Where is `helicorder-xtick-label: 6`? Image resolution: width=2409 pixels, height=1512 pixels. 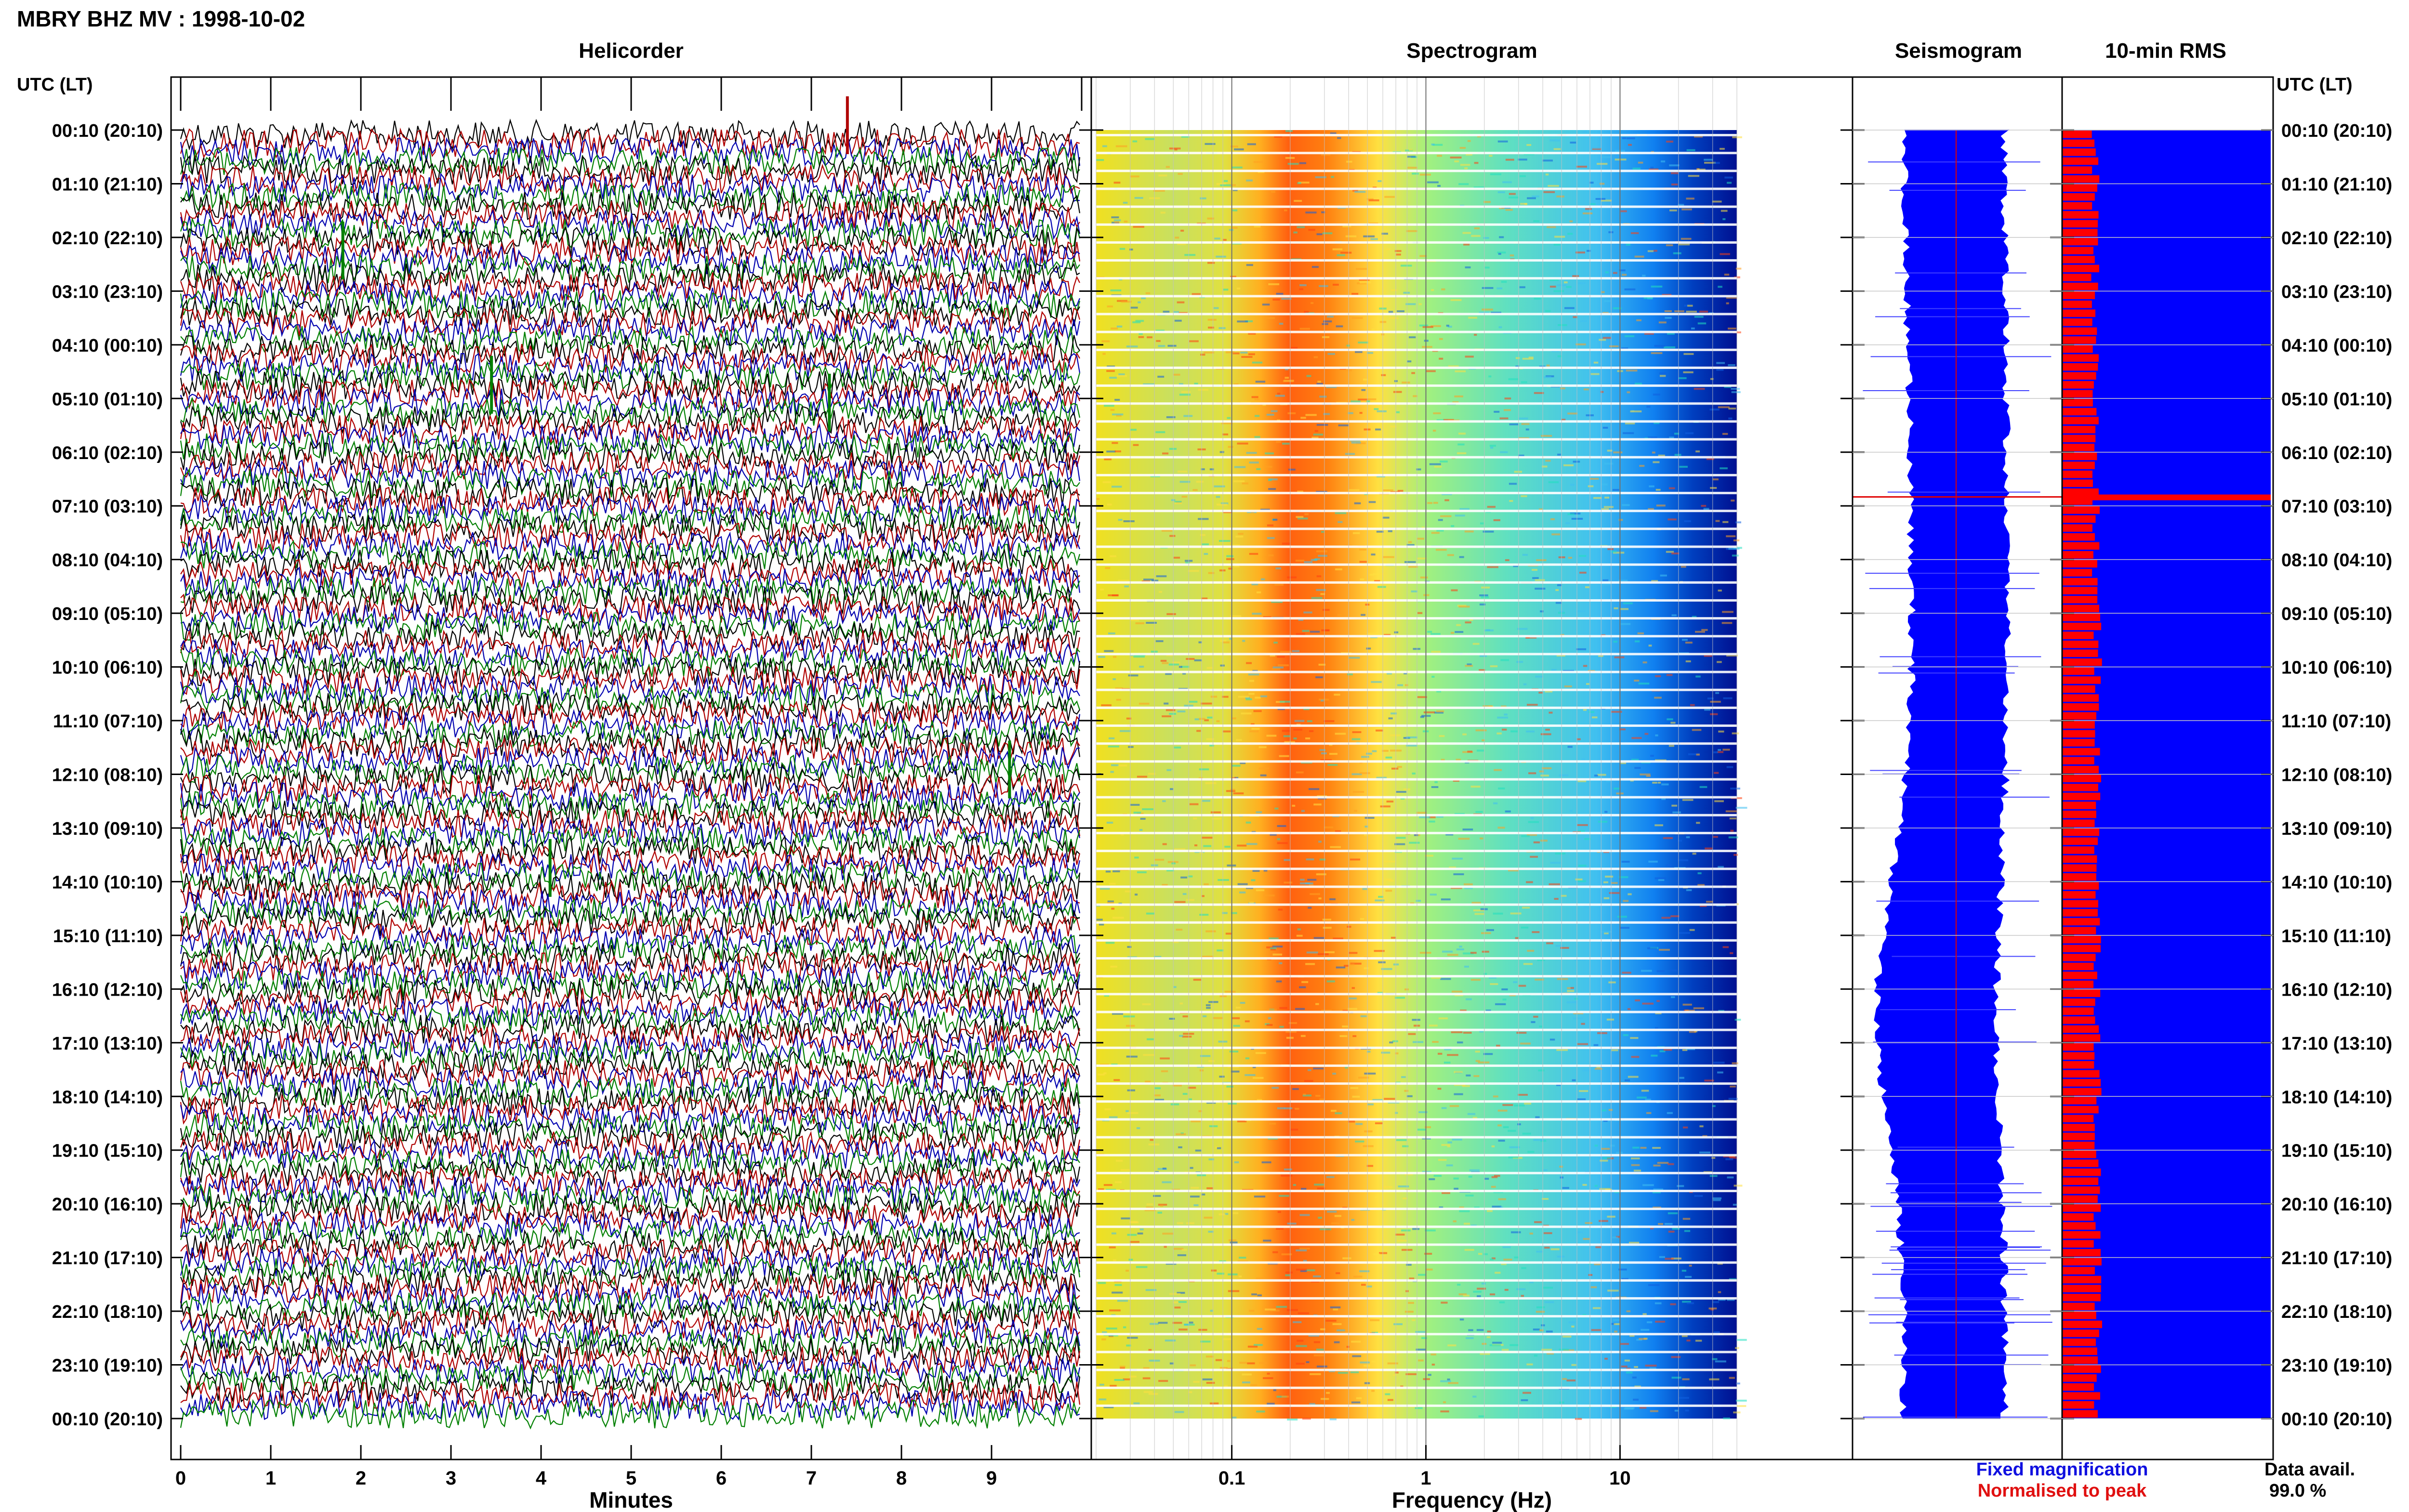
helicorder-xtick-label: 6 is located at coordinates (721, 1478).